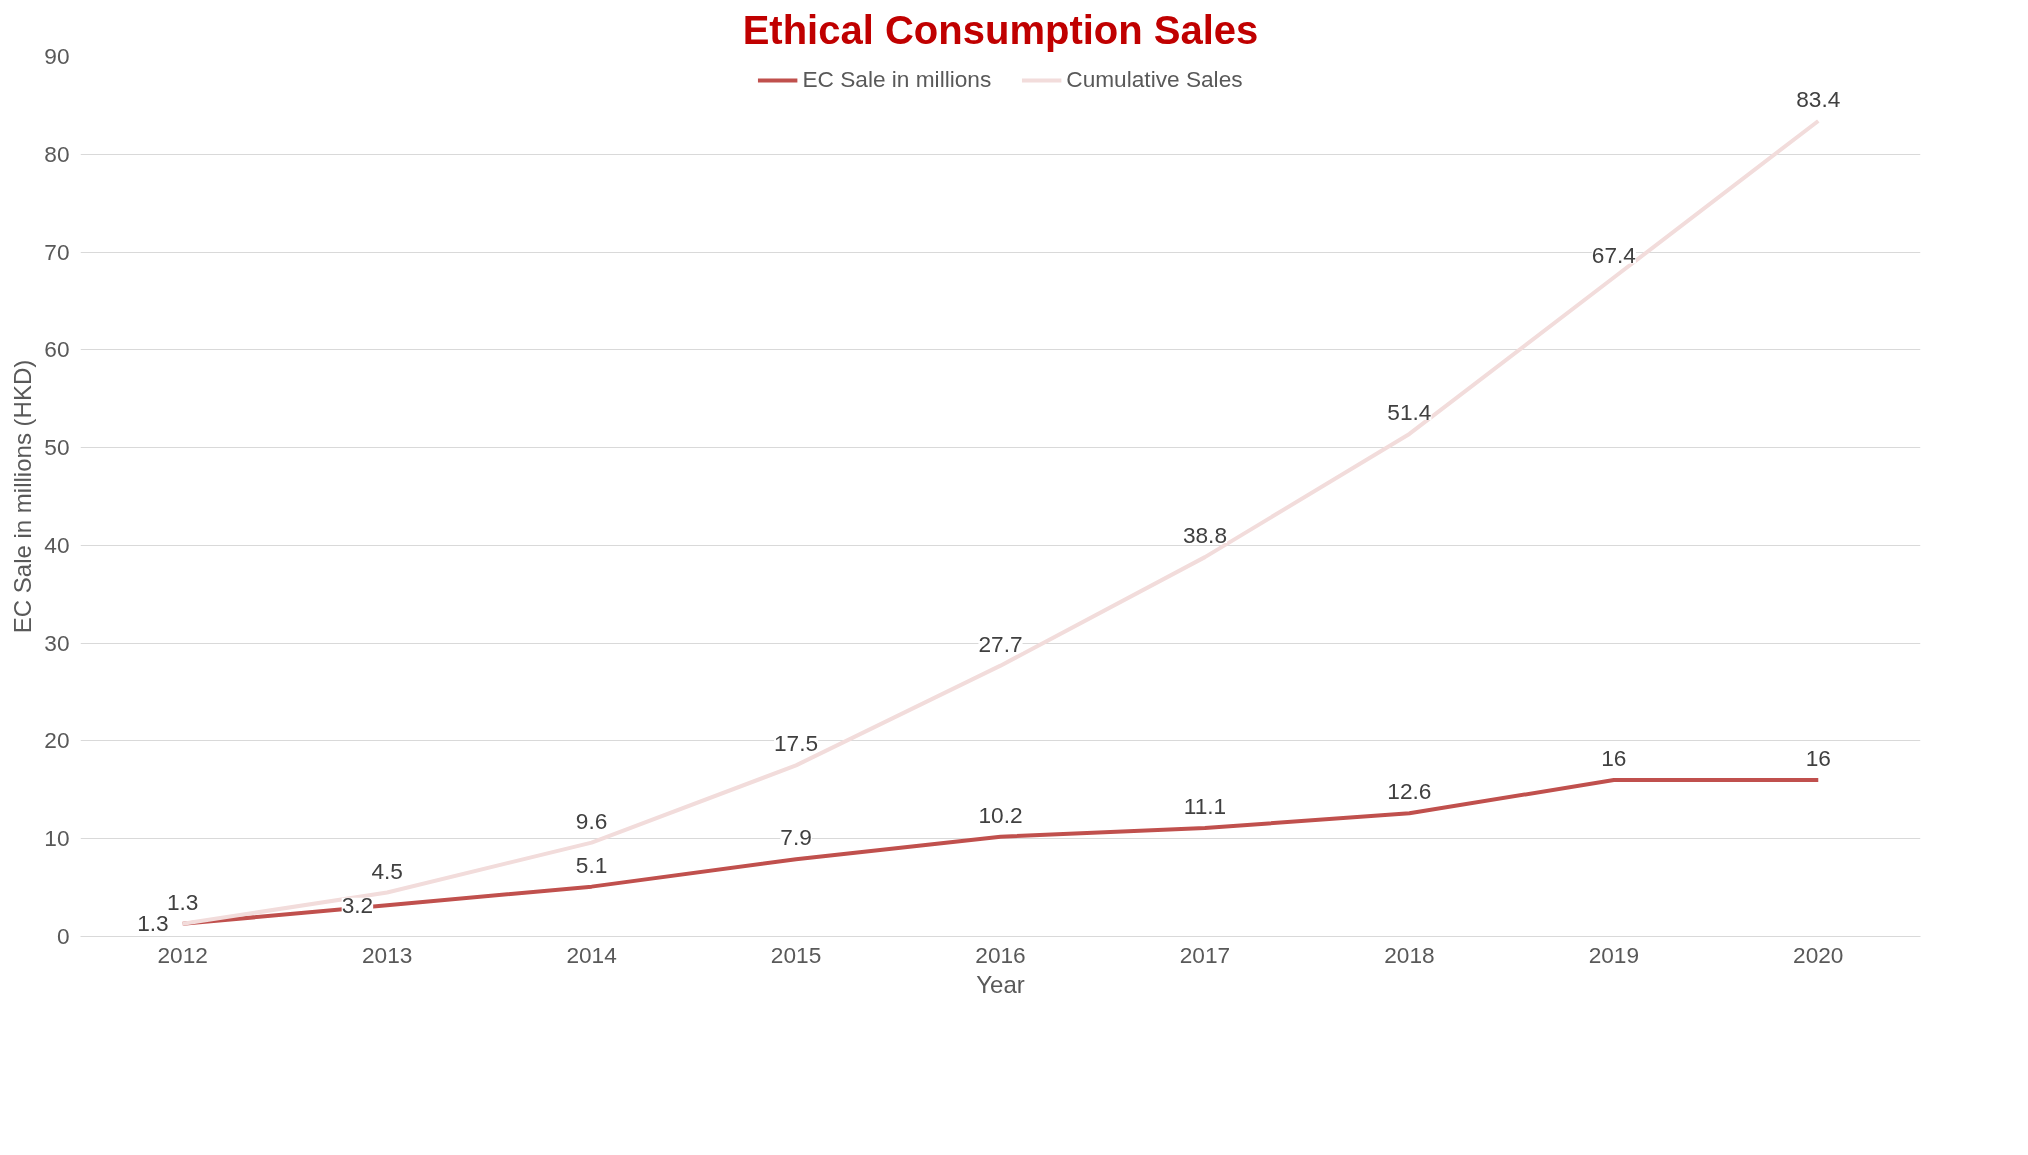 The width and height of the screenshot is (2028, 1155). I want to click on y-tick-label: 60, so click(57, 349).